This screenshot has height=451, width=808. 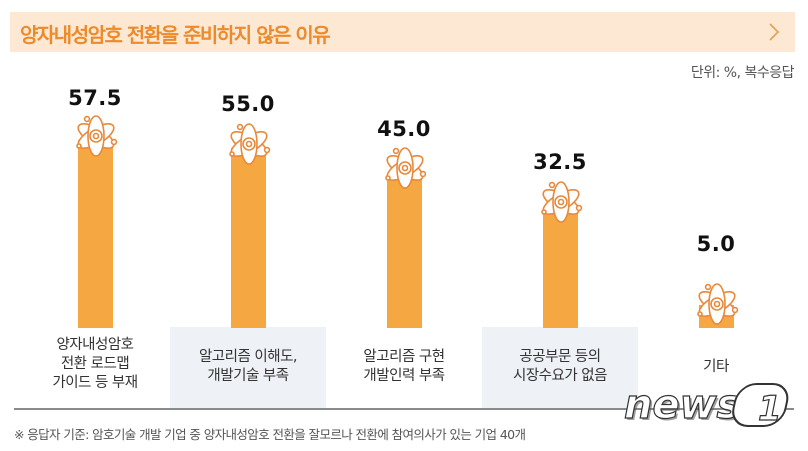 I want to click on bar-value: 55.0, so click(x=248, y=104).